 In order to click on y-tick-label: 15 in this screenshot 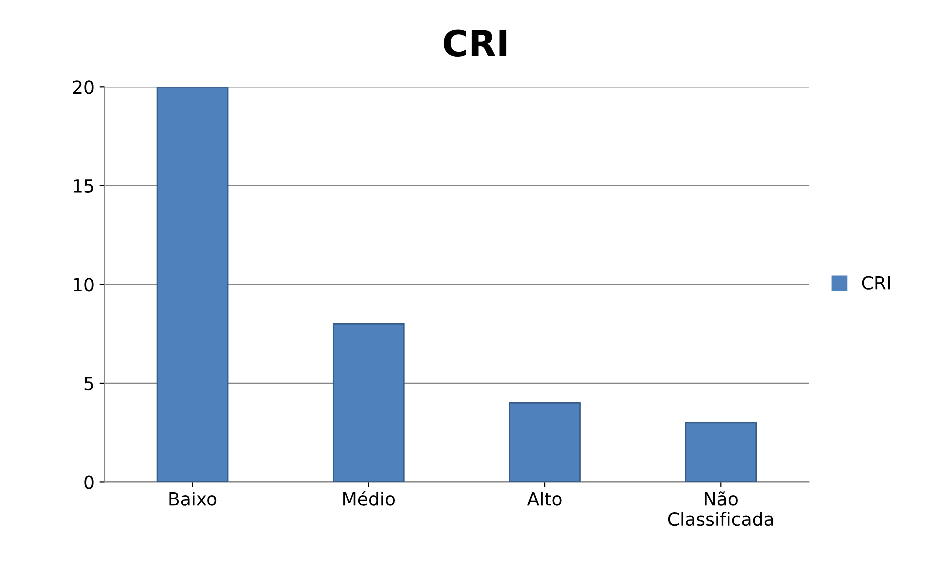, I will do `click(84, 187)`.